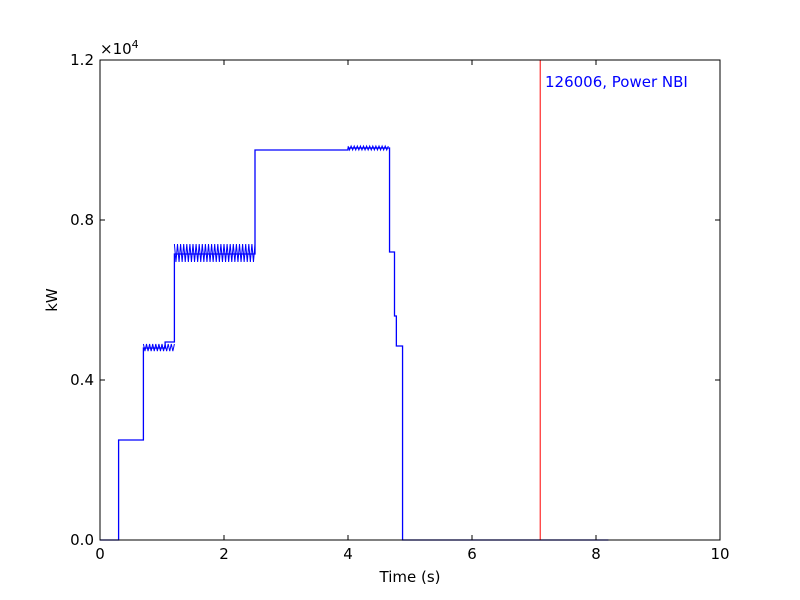 The image size is (800, 600). What do you see at coordinates (616, 82) in the screenshot?
I see `annotation-label: 126006, Power NBI` at bounding box center [616, 82].